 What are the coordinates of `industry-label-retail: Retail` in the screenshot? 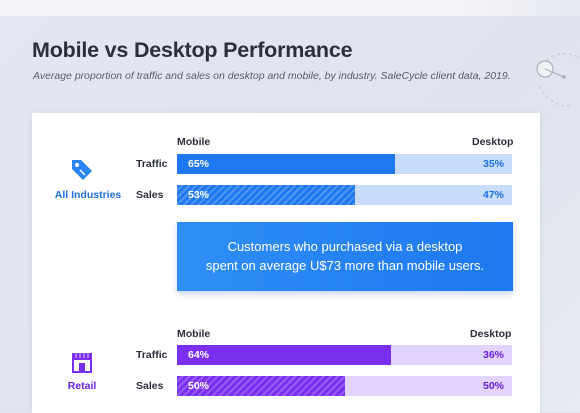 It's located at (82, 386).